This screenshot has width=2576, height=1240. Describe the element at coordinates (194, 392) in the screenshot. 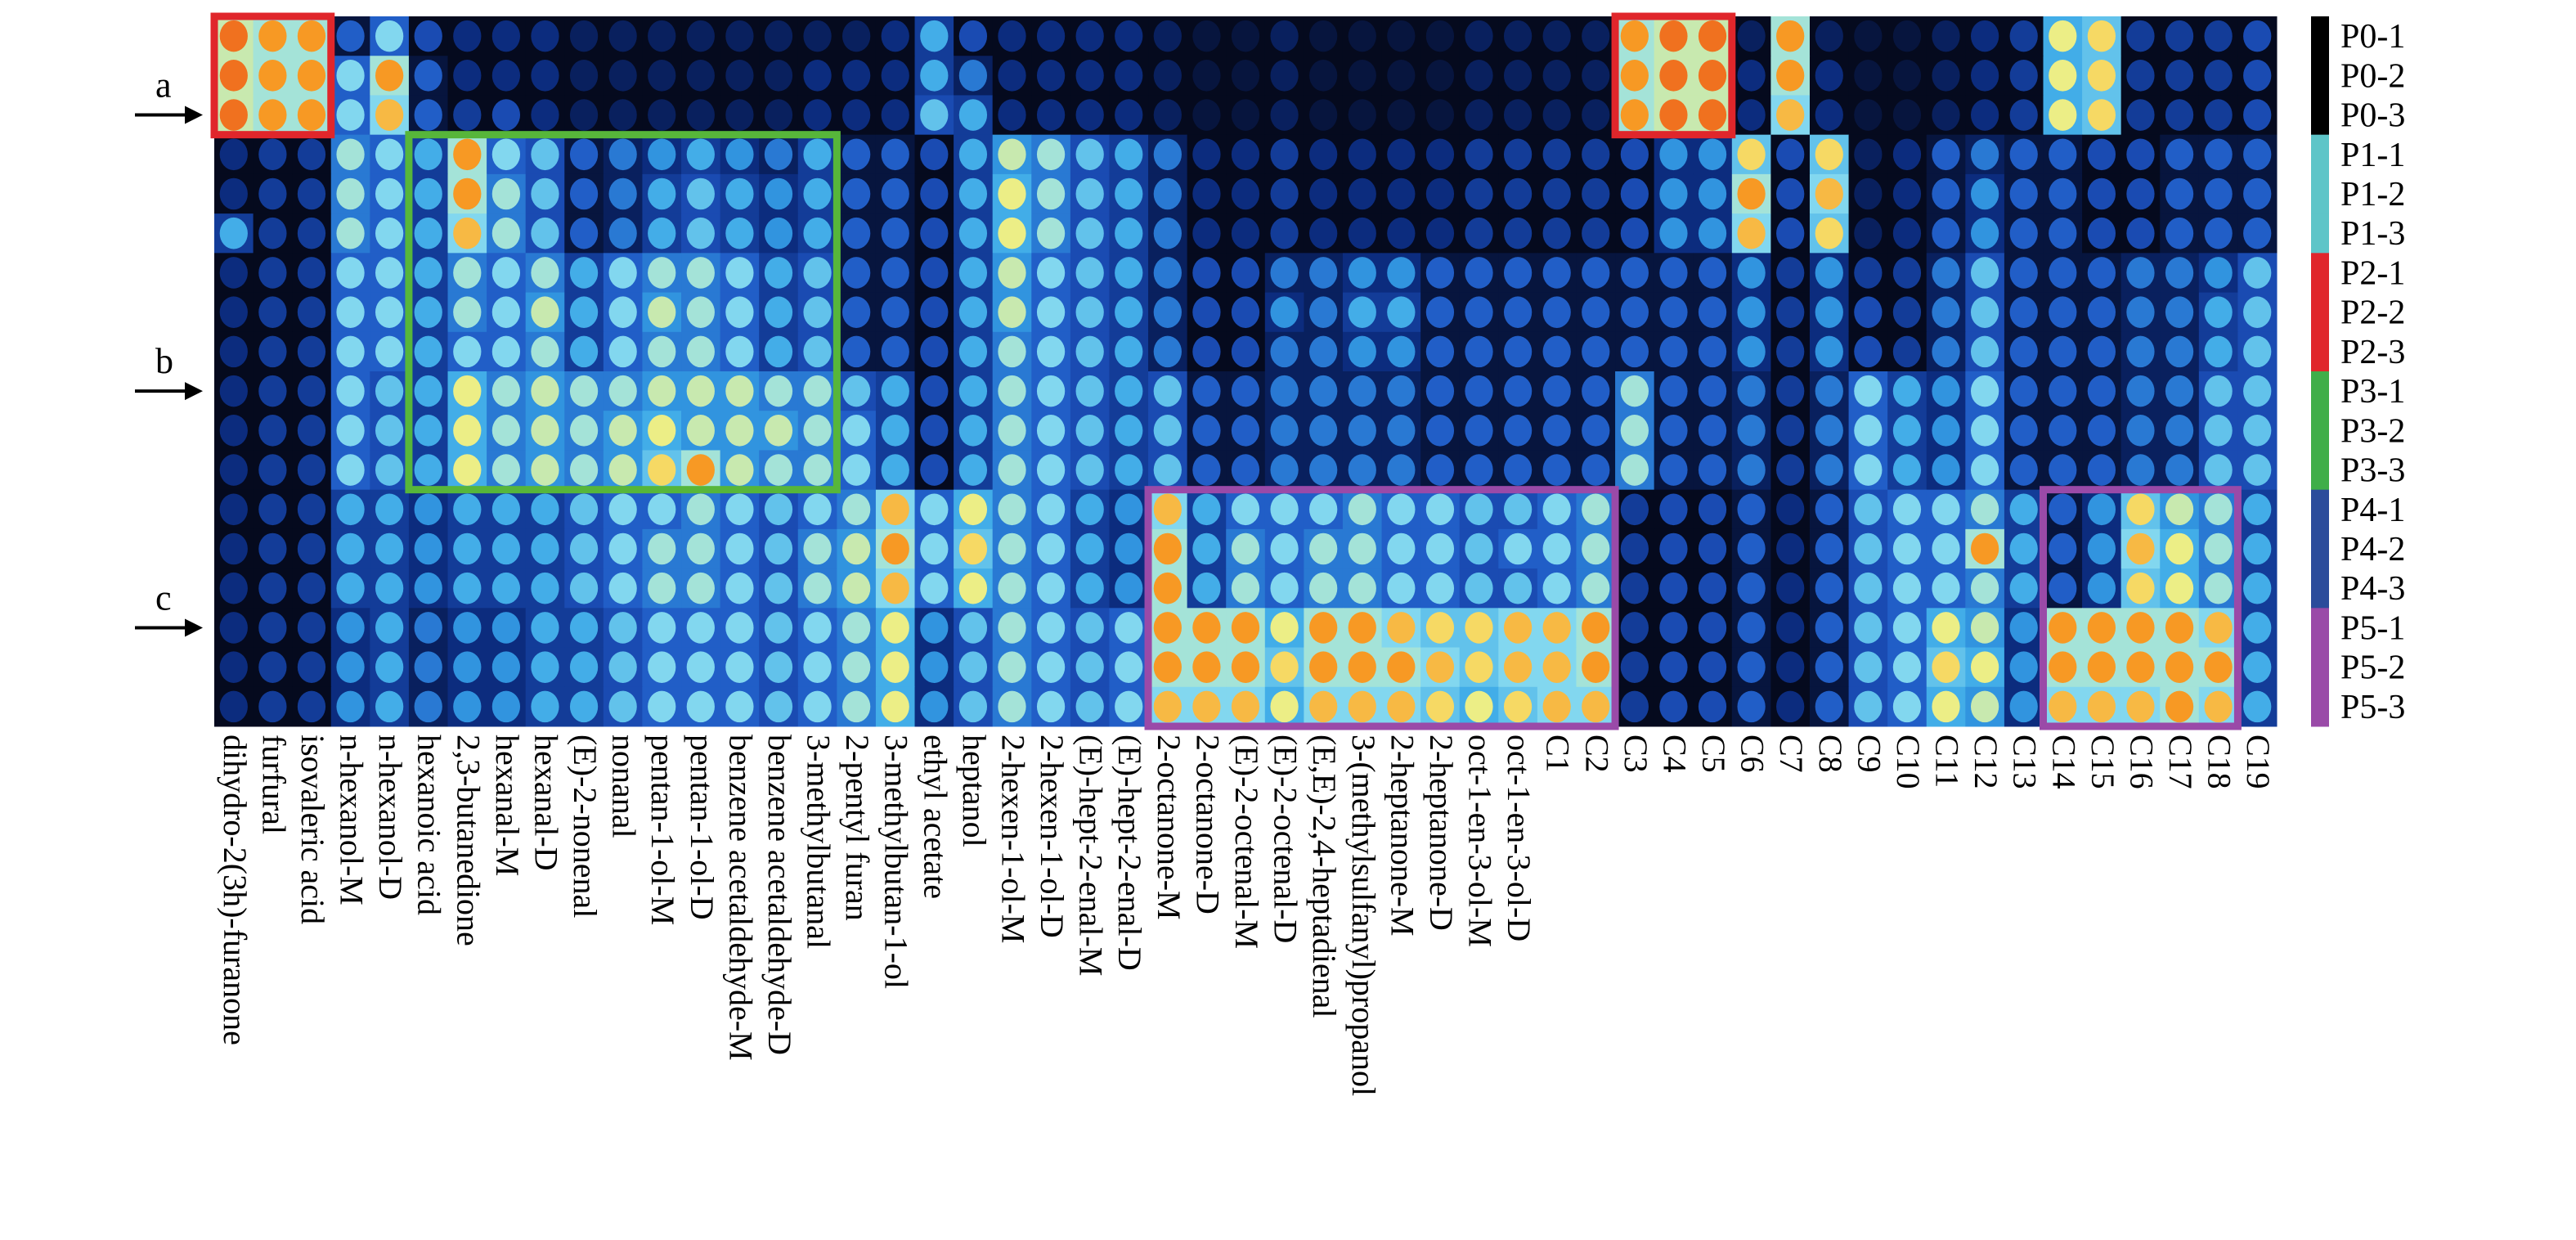

I see `pointer-arrowhead-b` at that location.